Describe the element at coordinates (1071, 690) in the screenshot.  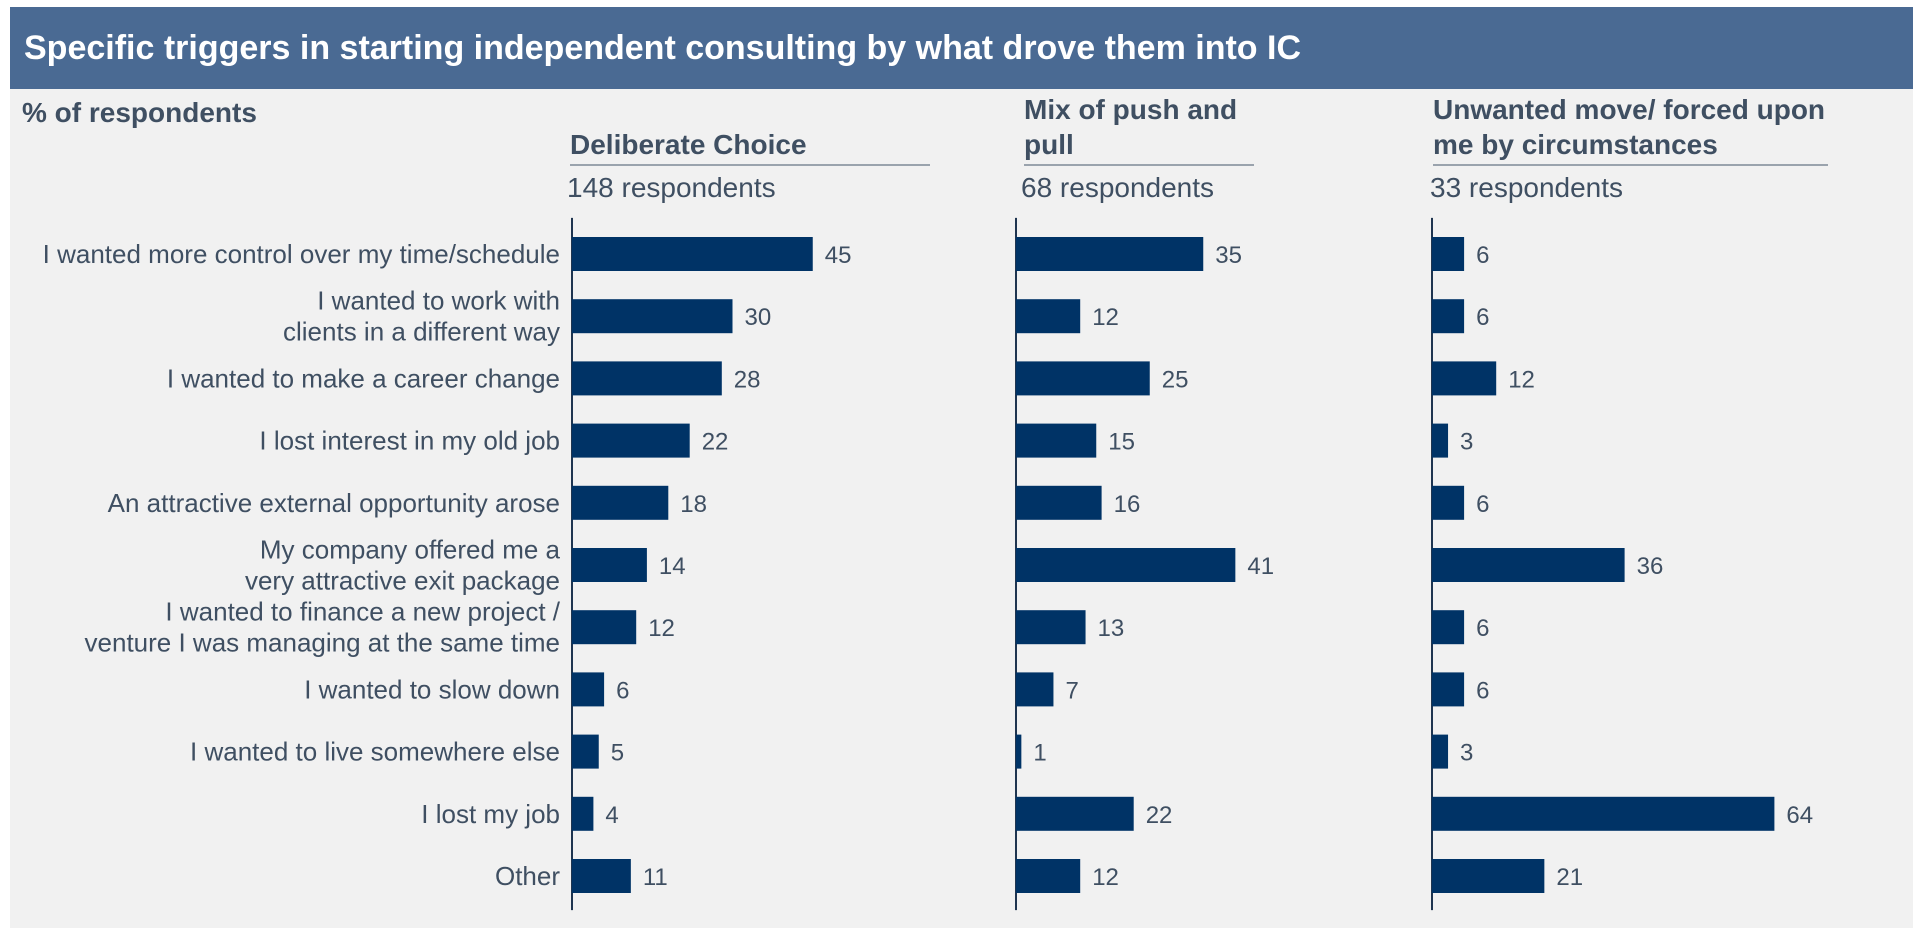
I see `data-label: 7` at that location.